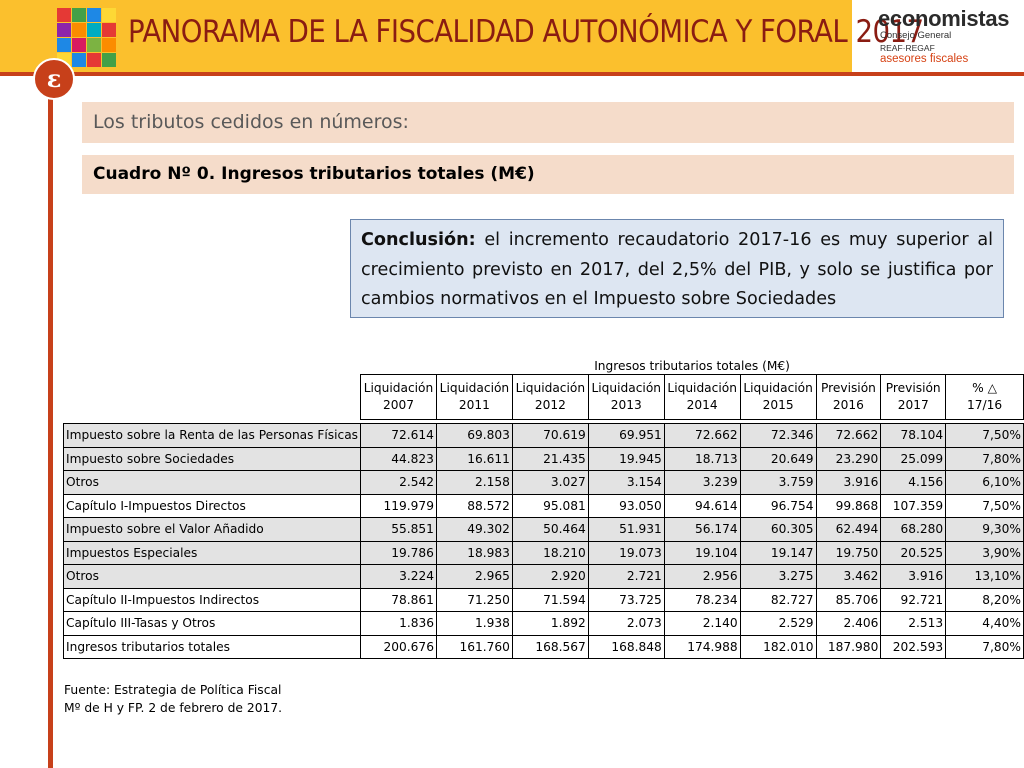 The height and width of the screenshot is (768, 1024). What do you see at coordinates (398, 646) in the screenshot?
I see `table-cell: 200.676` at bounding box center [398, 646].